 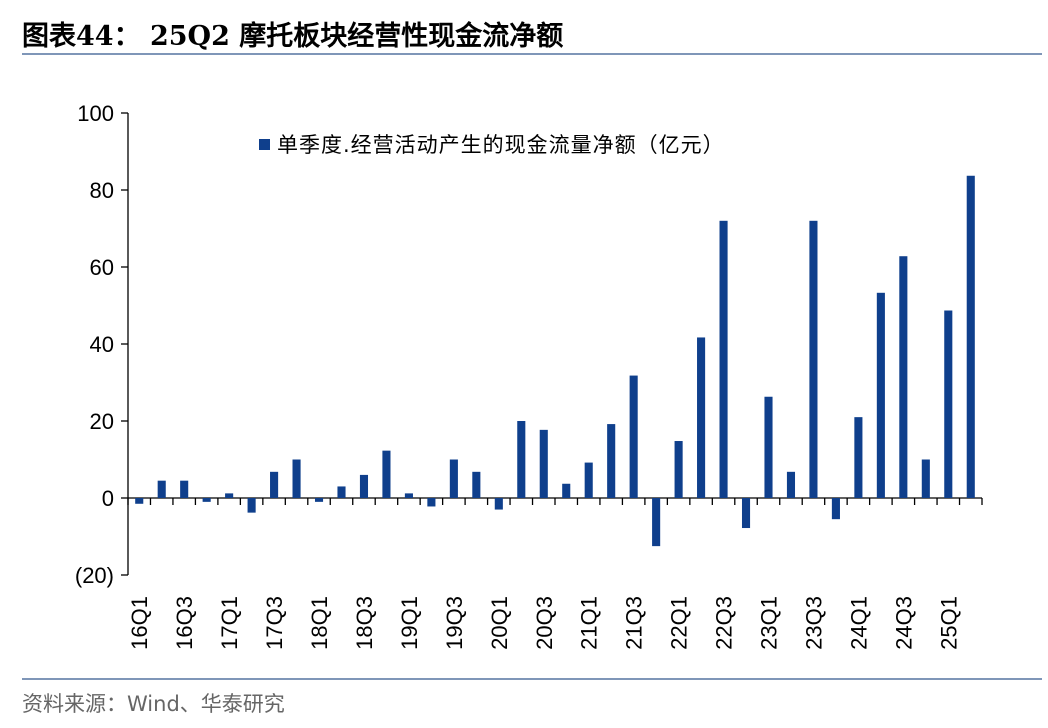 What do you see at coordinates (153, 704) in the screenshot?
I see `source-note: 资料来源：Wind、华泰研究` at bounding box center [153, 704].